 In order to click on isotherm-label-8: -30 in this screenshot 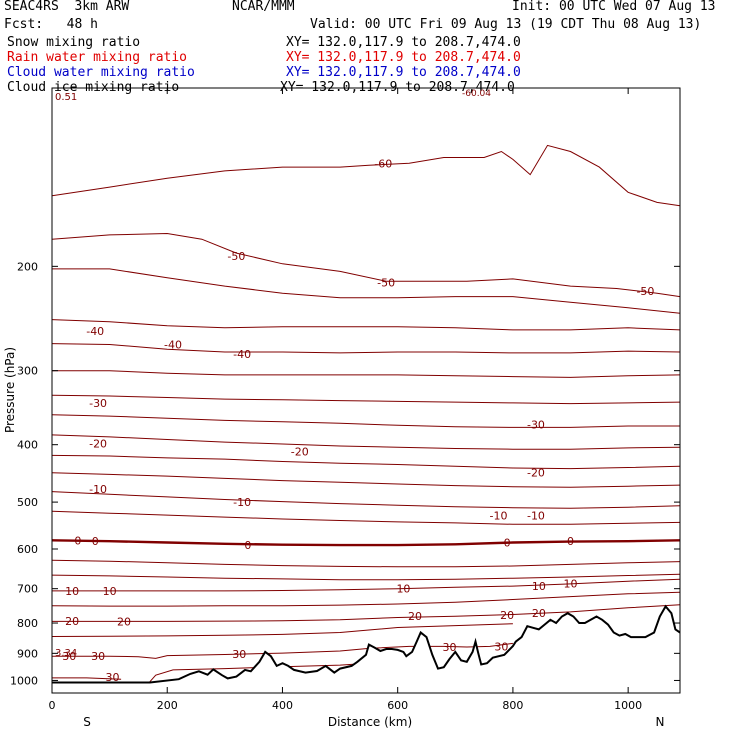, I will do `click(536, 425)`.